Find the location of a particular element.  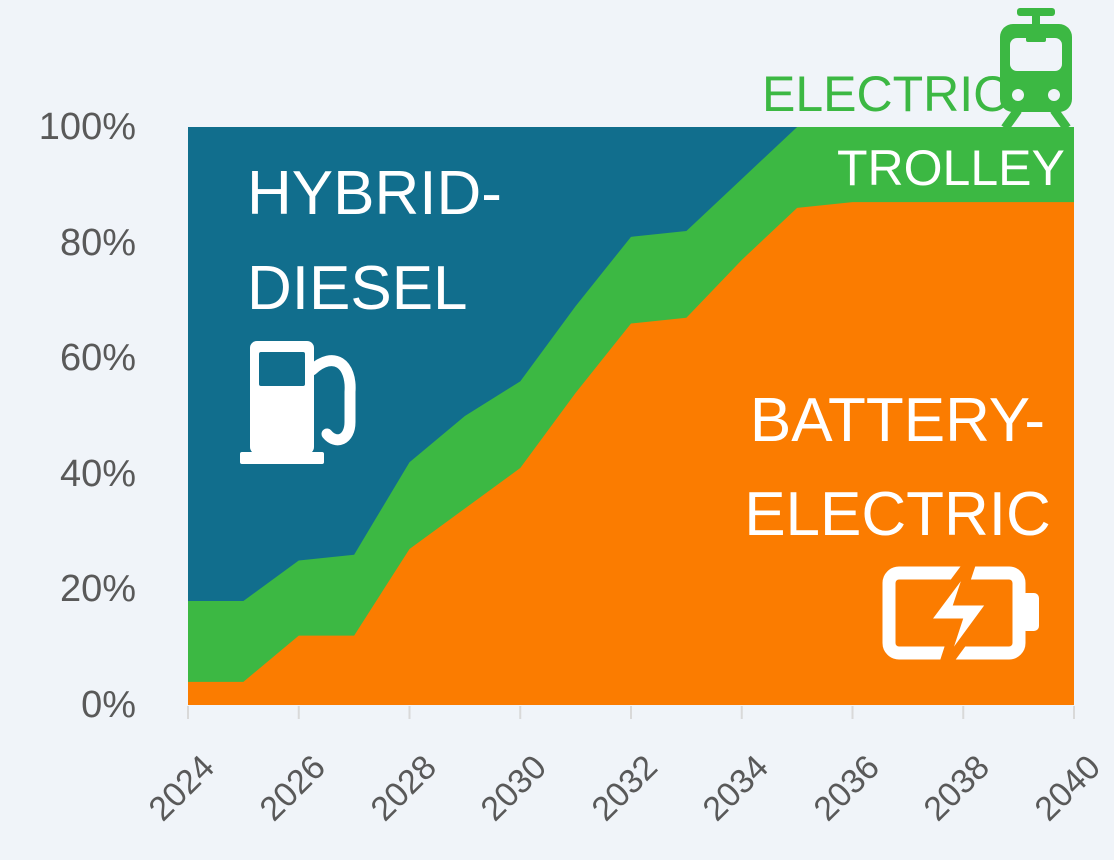

hybrid-diesel-label-line1: HYBRID- is located at coordinates (374, 193).